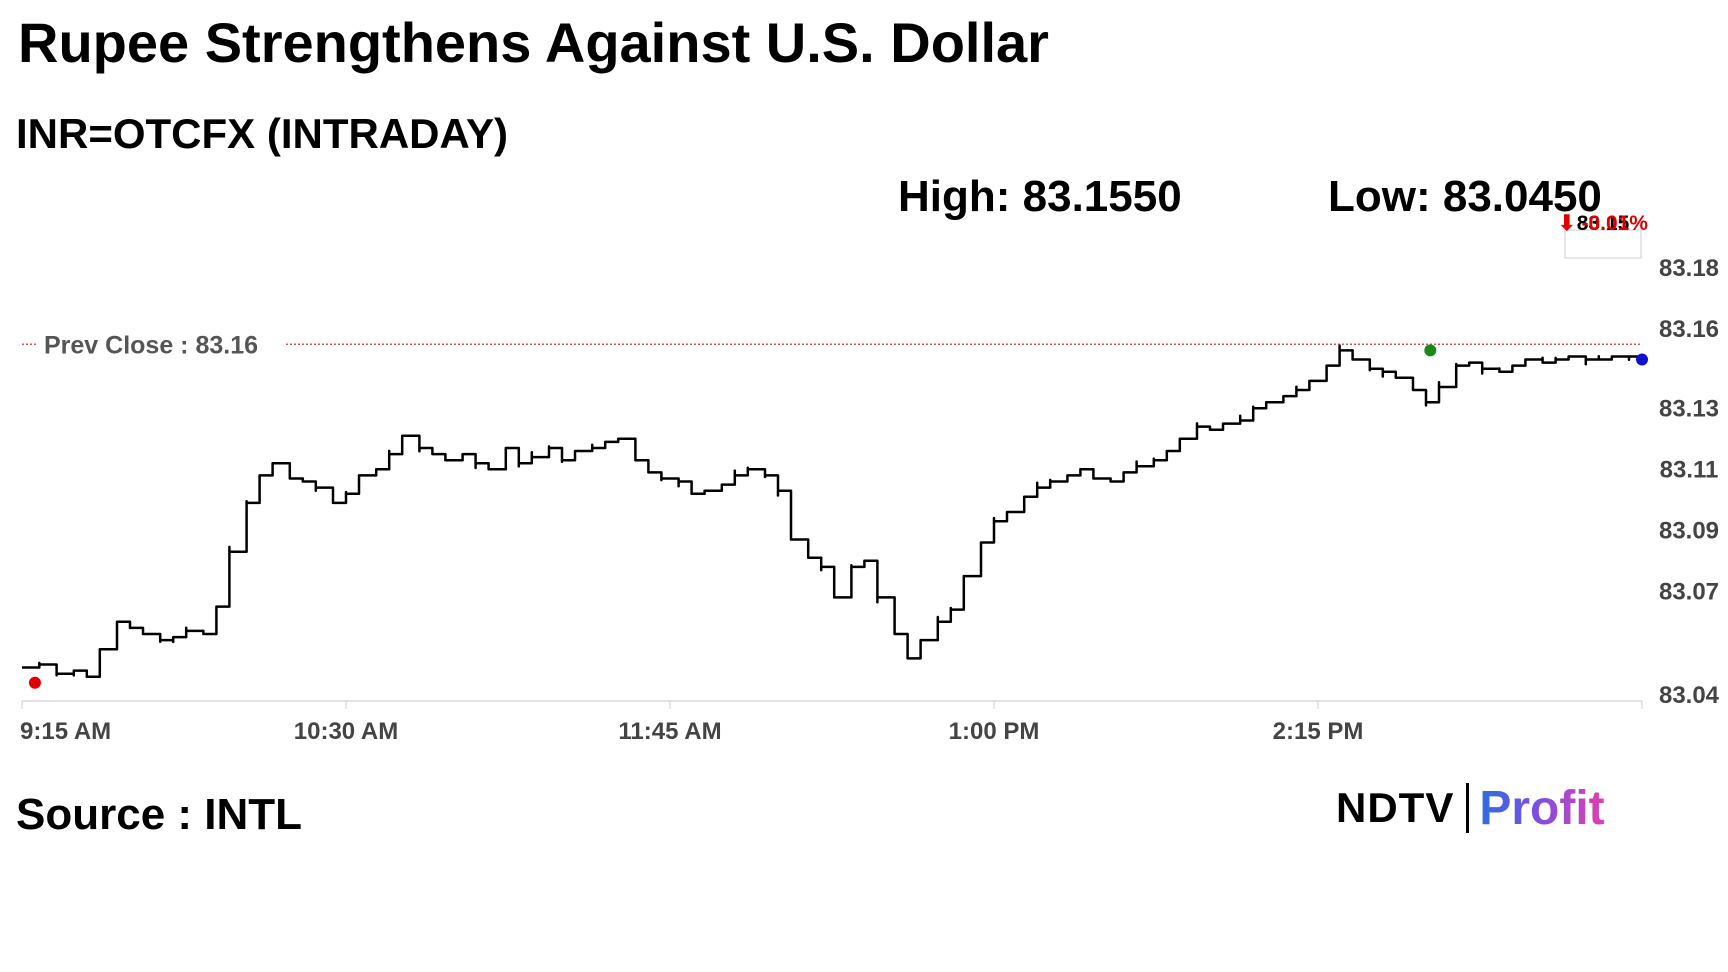 This screenshot has height=972, width=1728. Describe the element at coordinates (1430, 350) in the screenshot. I see `high-marker` at that location.